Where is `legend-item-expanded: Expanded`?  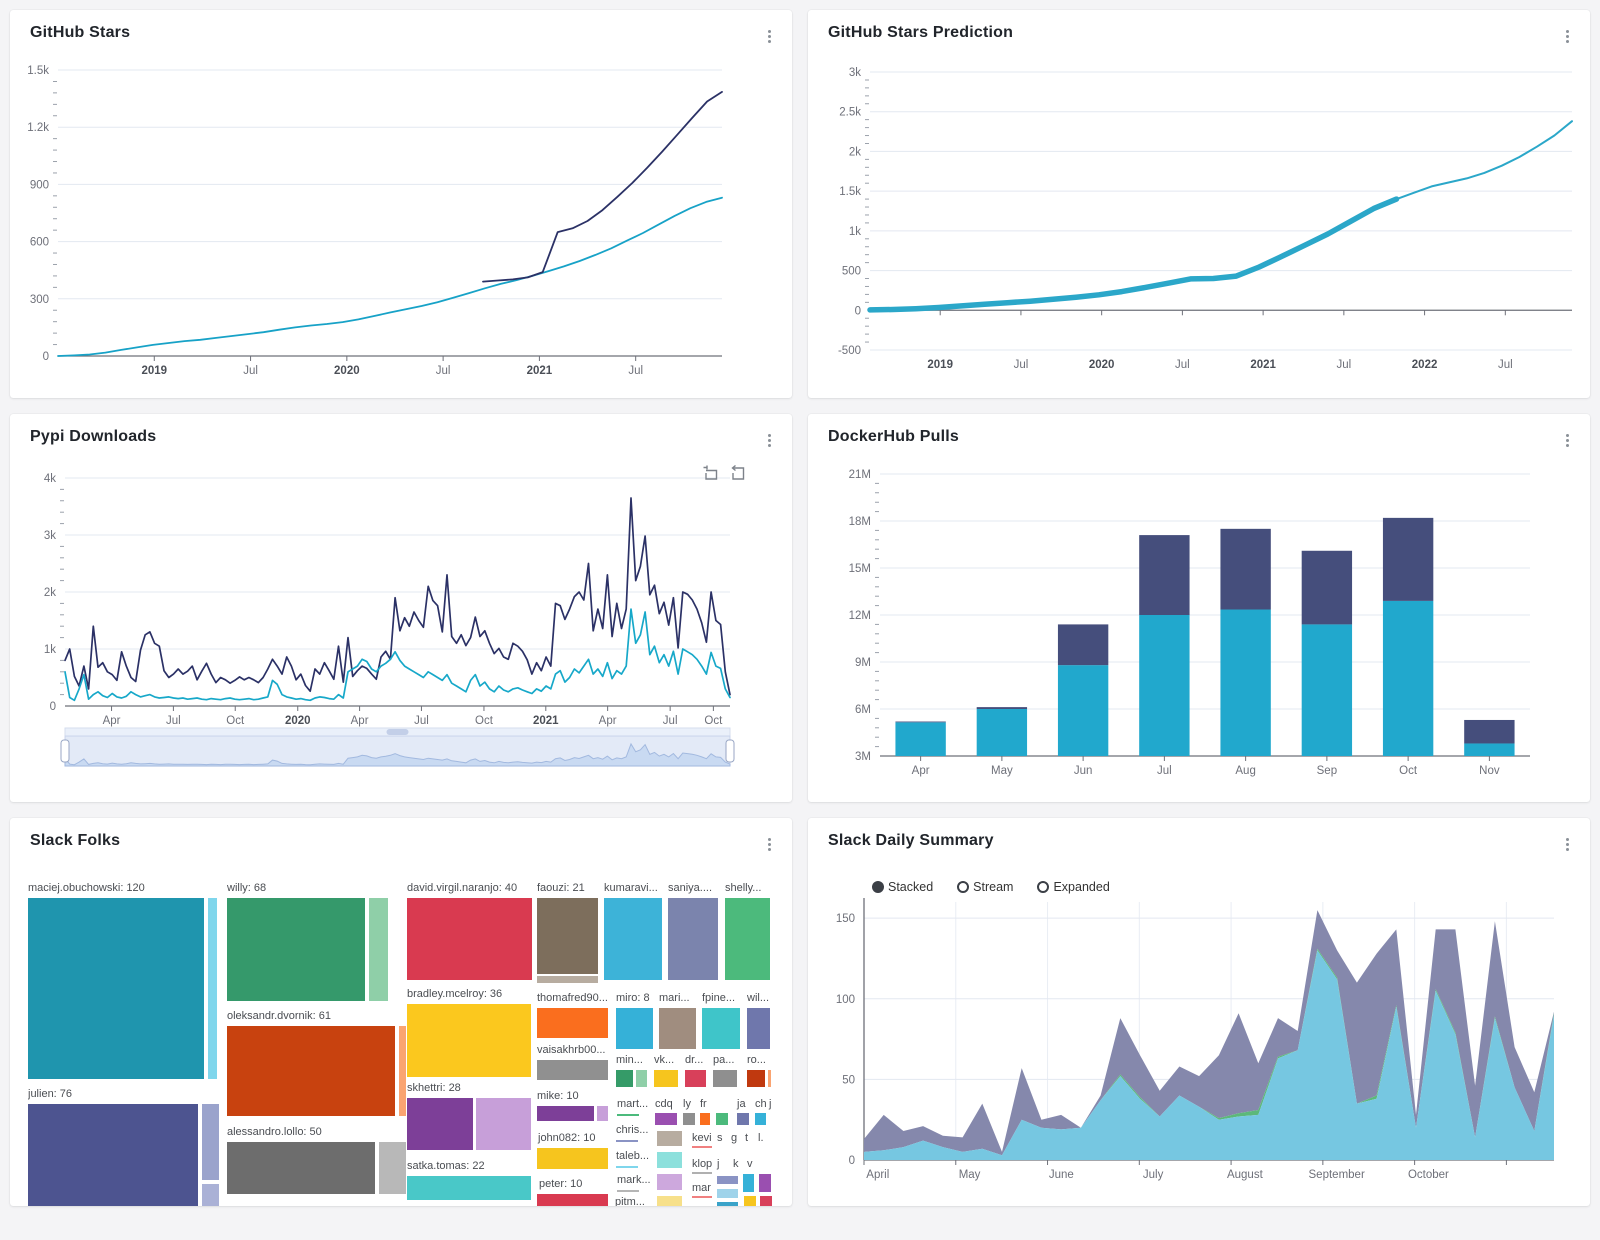
legend-item-expanded: Expanded is located at coordinates (1073, 887).